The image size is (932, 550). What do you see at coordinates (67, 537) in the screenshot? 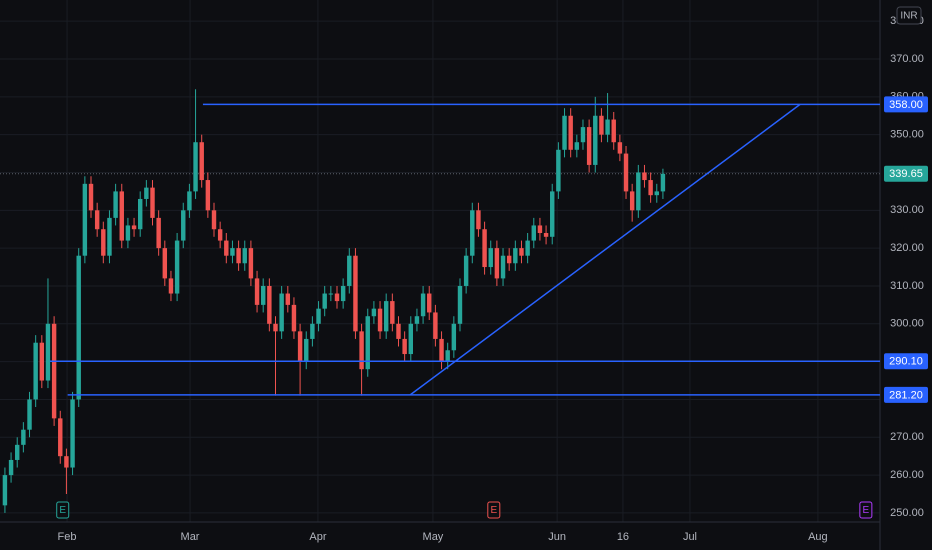
I see `x-tick-label: Feb` at bounding box center [67, 537].